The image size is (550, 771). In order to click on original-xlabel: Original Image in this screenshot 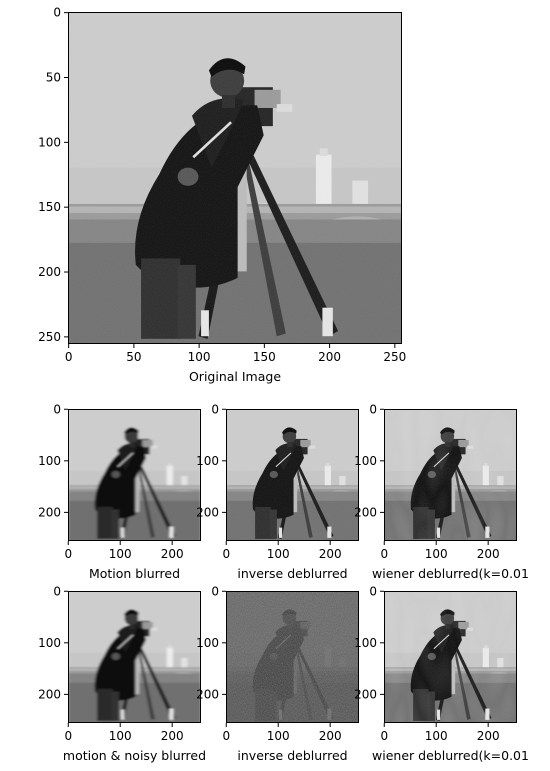, I will do `click(235, 376)`.